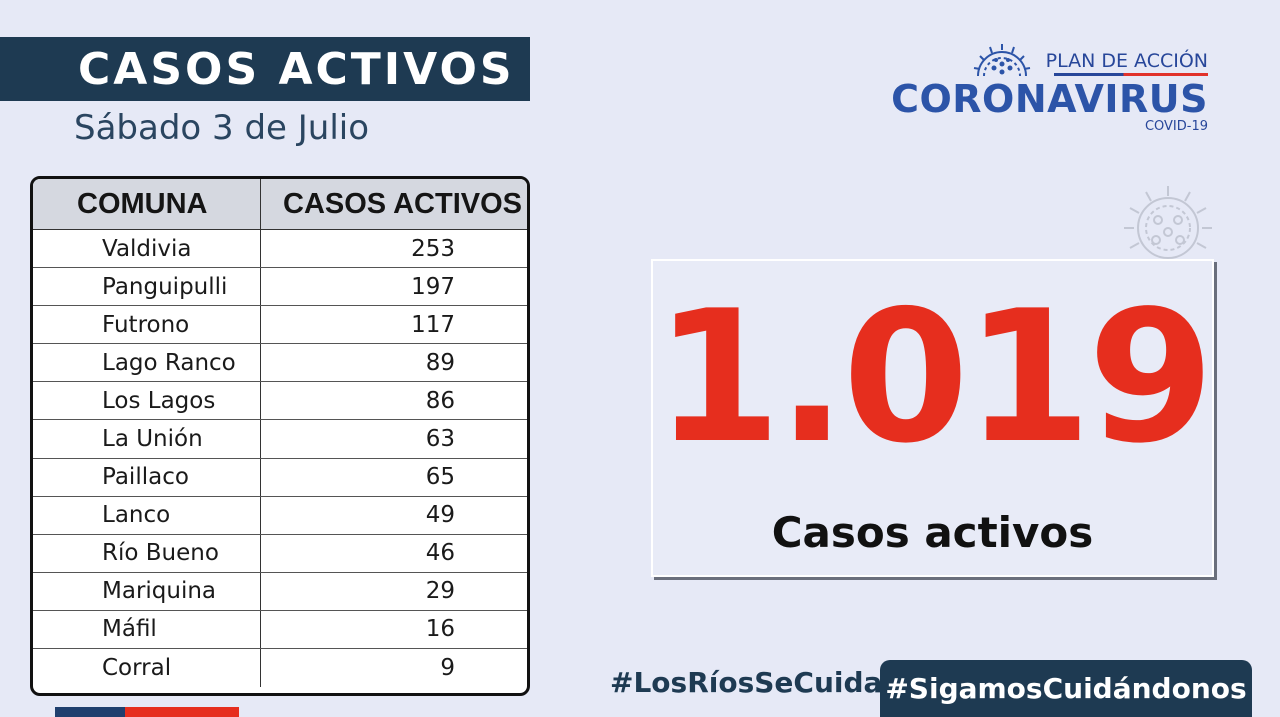 The height and width of the screenshot is (717, 1280). I want to click on hashtag-sigamos: #SigamosCuidándonos, so click(1066, 688).